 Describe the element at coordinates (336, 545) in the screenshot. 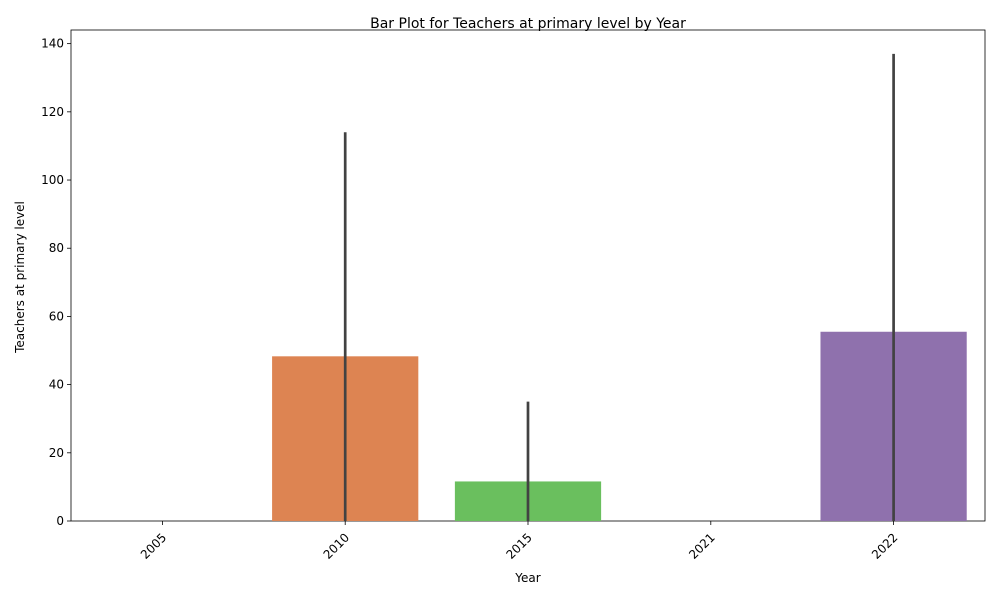

I see `x-tick-label-2010: 2010` at that location.